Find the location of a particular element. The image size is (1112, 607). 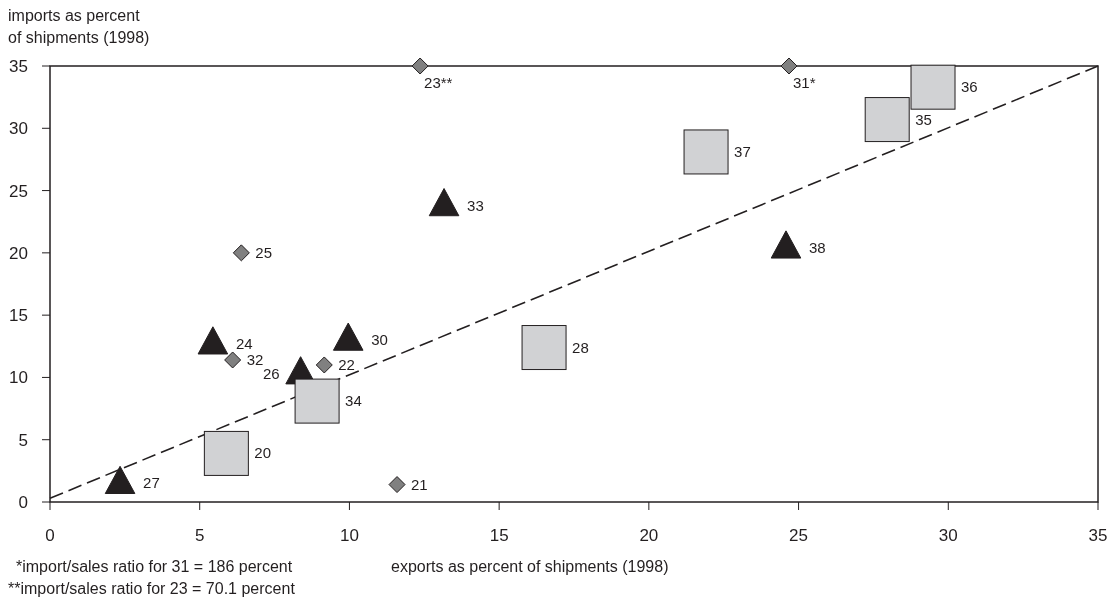

x-tick-label: 30 is located at coordinates (948, 535).